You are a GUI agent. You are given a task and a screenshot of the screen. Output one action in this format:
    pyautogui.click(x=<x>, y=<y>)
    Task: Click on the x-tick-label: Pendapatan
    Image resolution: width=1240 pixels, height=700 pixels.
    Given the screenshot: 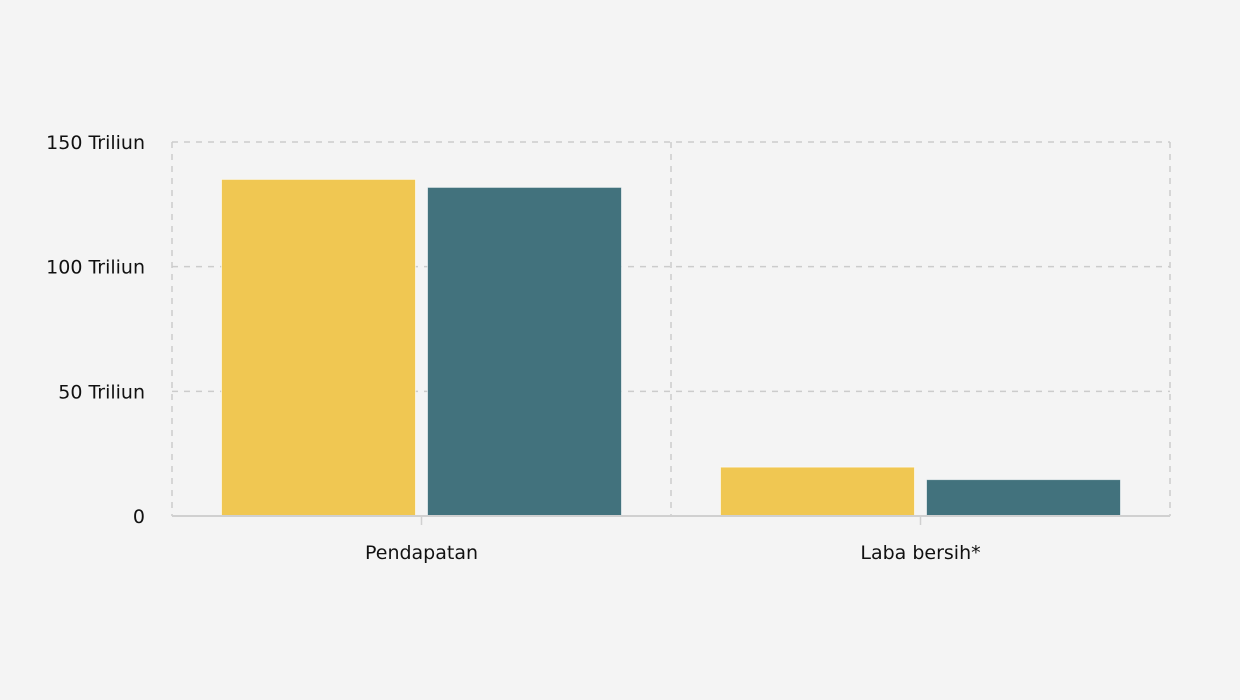 What is the action you would take?
    pyautogui.click(x=421, y=553)
    